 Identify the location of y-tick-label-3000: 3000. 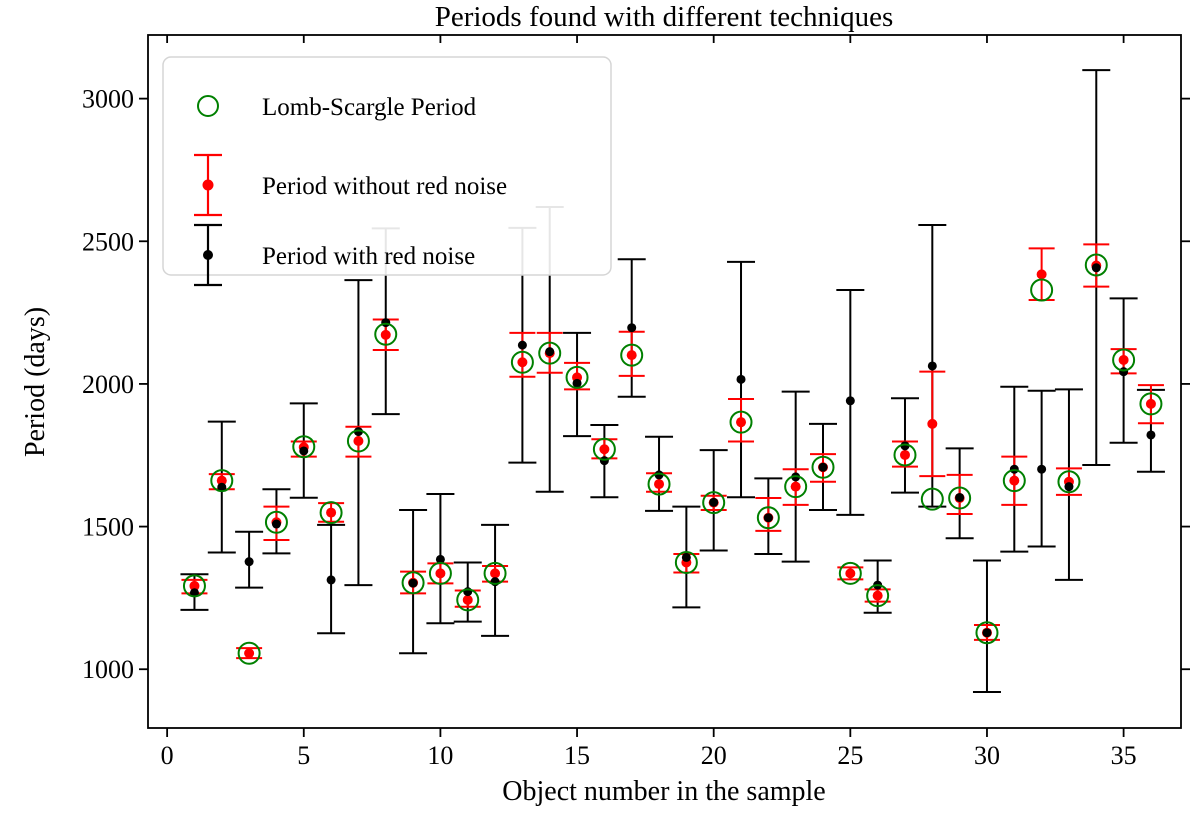
(108, 99).